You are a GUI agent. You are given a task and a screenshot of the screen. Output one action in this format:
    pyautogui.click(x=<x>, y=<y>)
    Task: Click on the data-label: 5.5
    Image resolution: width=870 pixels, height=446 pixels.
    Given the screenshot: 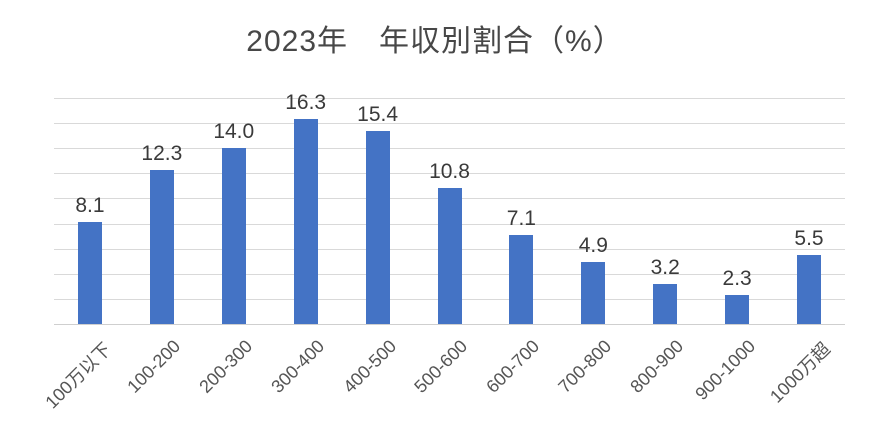 What is the action you would take?
    pyautogui.click(x=809, y=238)
    